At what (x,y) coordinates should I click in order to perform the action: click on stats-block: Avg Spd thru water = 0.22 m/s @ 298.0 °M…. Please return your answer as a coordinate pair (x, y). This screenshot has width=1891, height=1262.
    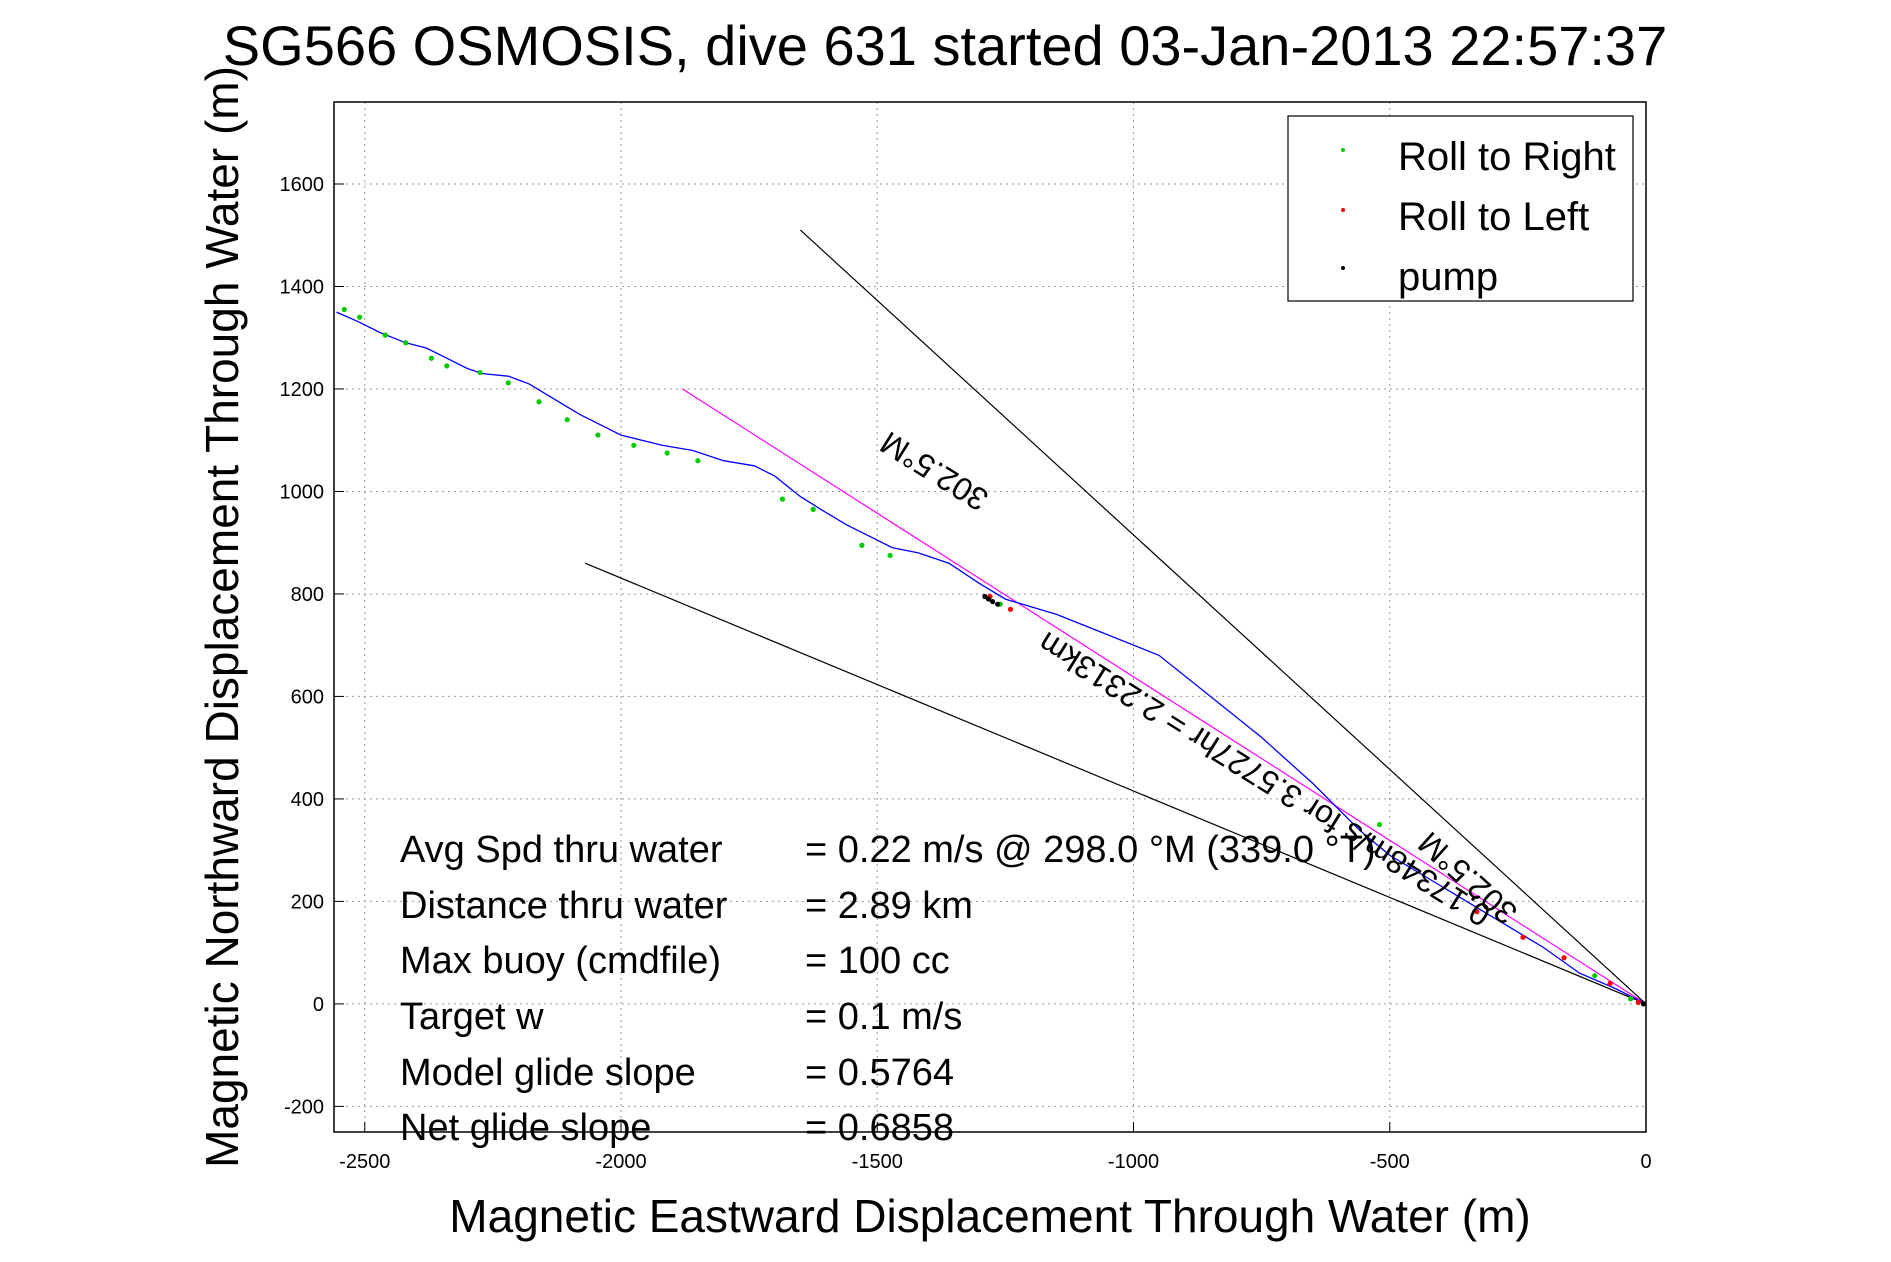
    Looking at the image, I should click on (888, 989).